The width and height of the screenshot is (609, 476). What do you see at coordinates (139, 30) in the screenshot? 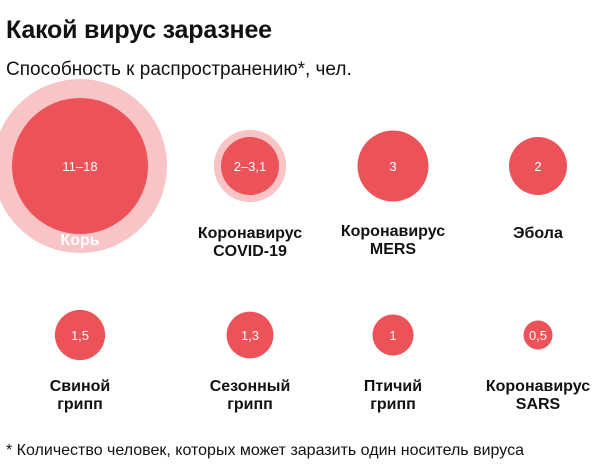
I see `chart-title: Какой вирус заразнее` at bounding box center [139, 30].